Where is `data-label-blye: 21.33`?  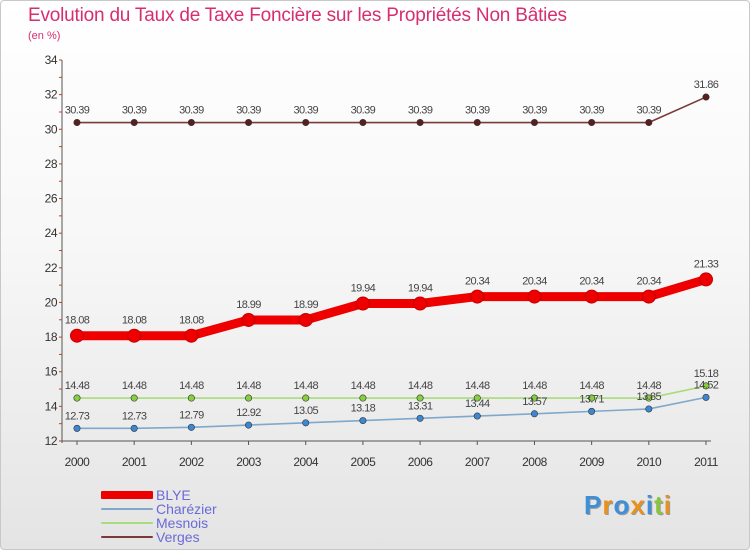 data-label-blye: 21.33 is located at coordinates (706, 264).